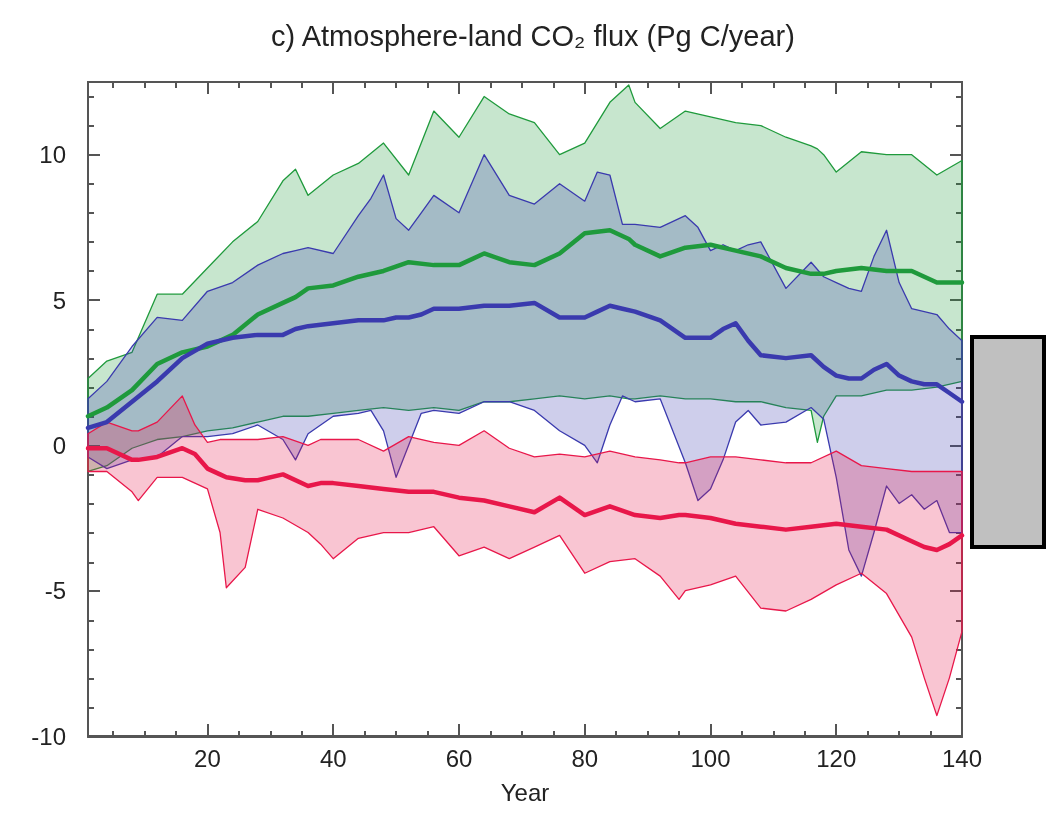  I want to click on x-tick-label: 80, so click(585, 758).